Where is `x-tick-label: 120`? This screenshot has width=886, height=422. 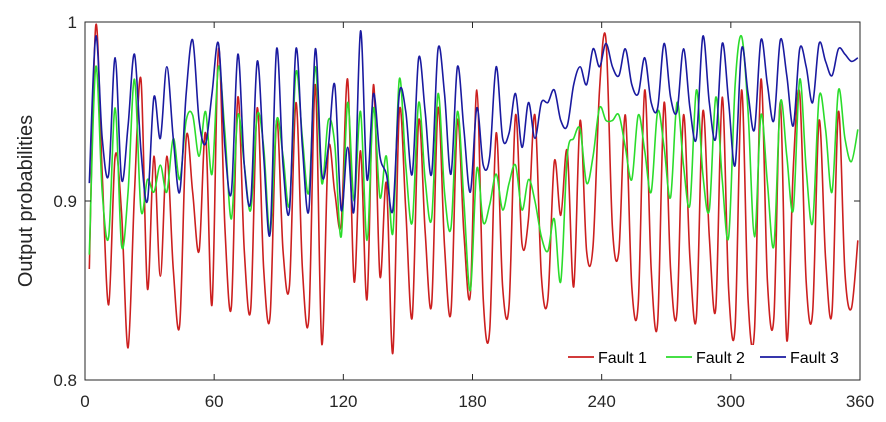 x-tick-label: 120 is located at coordinates (343, 401).